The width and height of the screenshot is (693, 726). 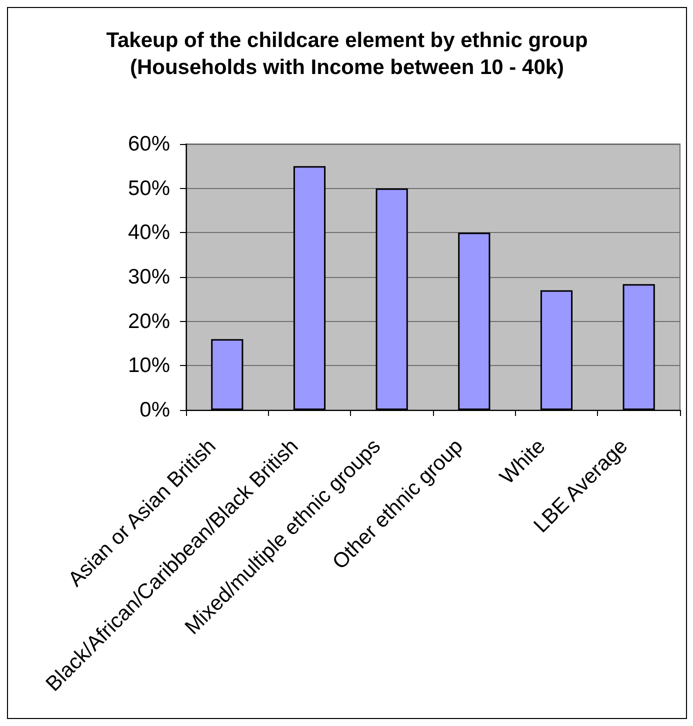 What do you see at coordinates (347, 40) in the screenshot?
I see `chart-title: Takeup of the childcare element by ethnic group` at bounding box center [347, 40].